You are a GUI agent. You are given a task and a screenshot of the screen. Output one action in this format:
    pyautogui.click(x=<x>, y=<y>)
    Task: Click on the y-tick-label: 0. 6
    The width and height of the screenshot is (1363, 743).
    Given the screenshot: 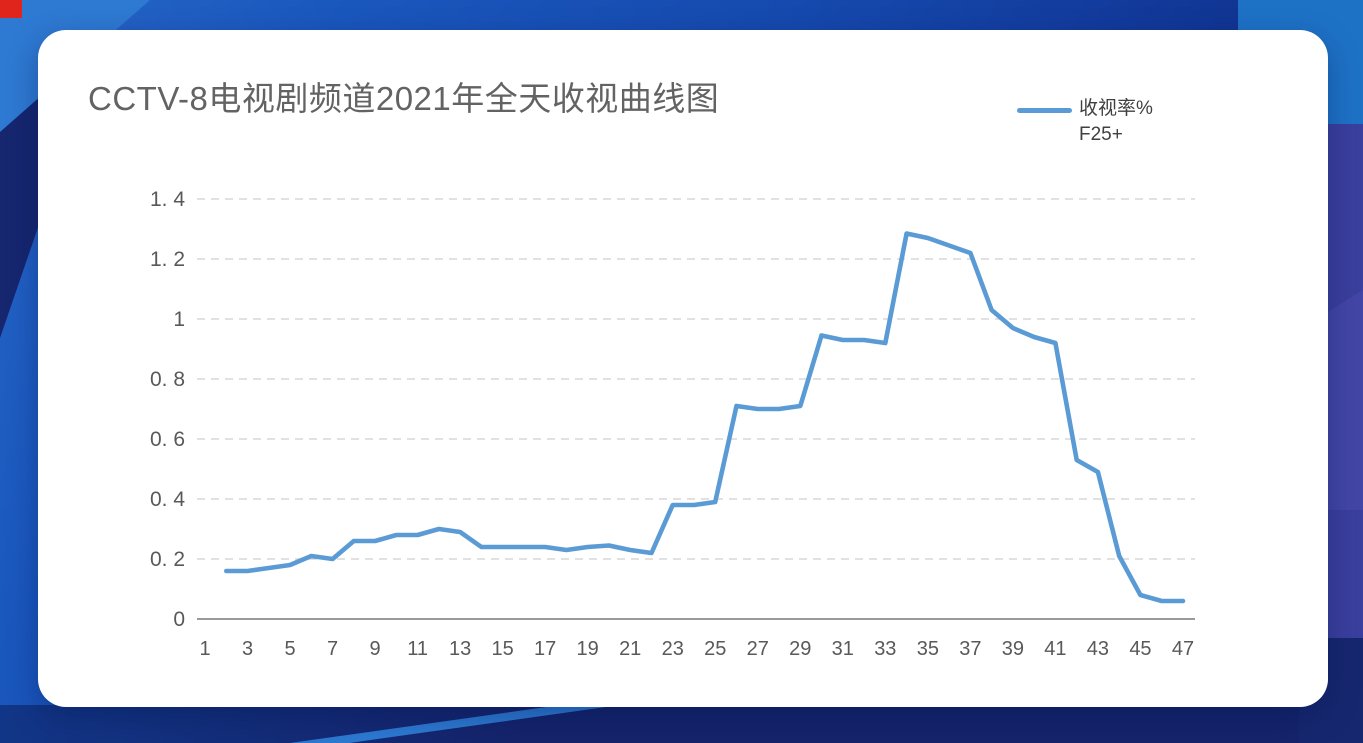 What is the action you would take?
    pyautogui.click(x=167, y=439)
    